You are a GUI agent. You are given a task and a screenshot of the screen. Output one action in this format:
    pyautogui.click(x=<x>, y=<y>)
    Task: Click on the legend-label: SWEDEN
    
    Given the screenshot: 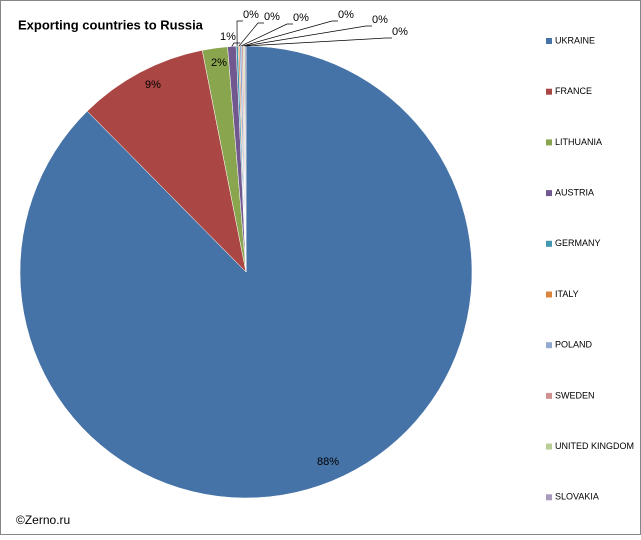 What is the action you would take?
    pyautogui.click(x=575, y=395)
    